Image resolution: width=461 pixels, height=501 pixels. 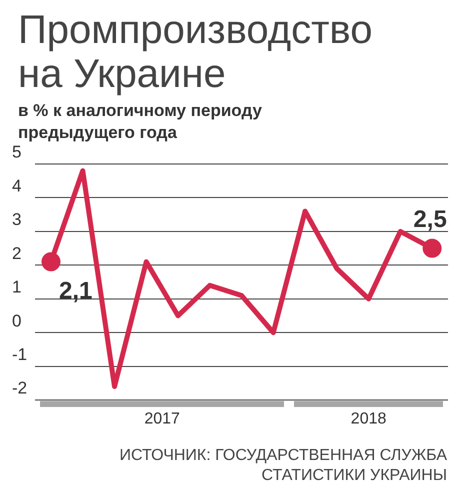 What do you see at coordinates (140, 122) in the screenshot?
I see `chart-subtitle: в % к аналогичному периоду предыдущего года` at bounding box center [140, 122].